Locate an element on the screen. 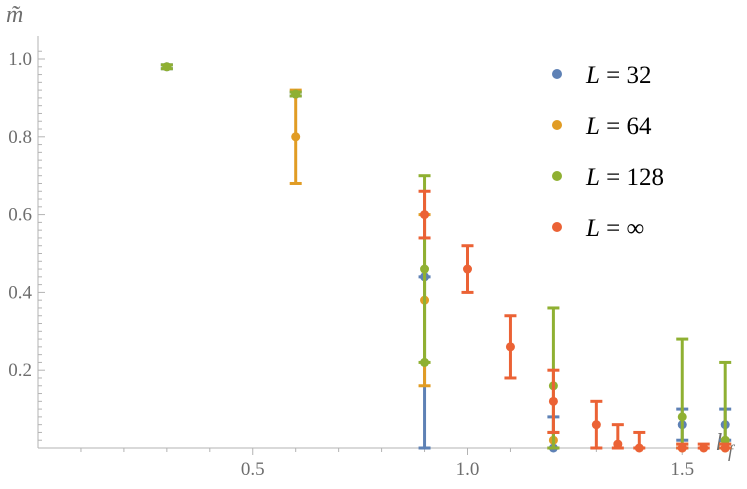 The height and width of the screenshot is (489, 747). legend-label: L = 128 is located at coordinates (624, 177).